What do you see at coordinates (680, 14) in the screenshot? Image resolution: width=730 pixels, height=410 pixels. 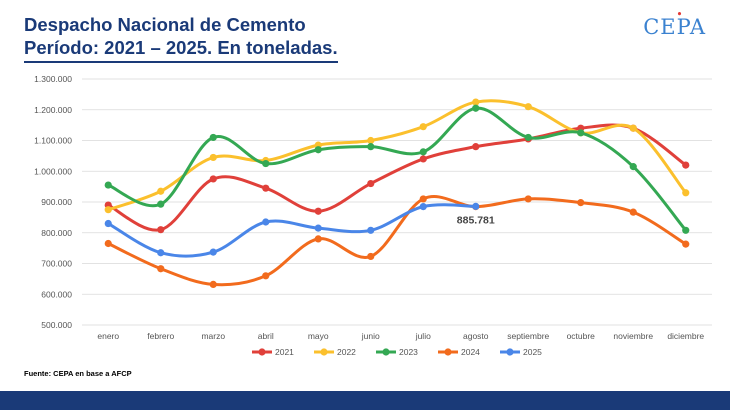 I see `logo-accent-icon: •` at bounding box center [680, 14].